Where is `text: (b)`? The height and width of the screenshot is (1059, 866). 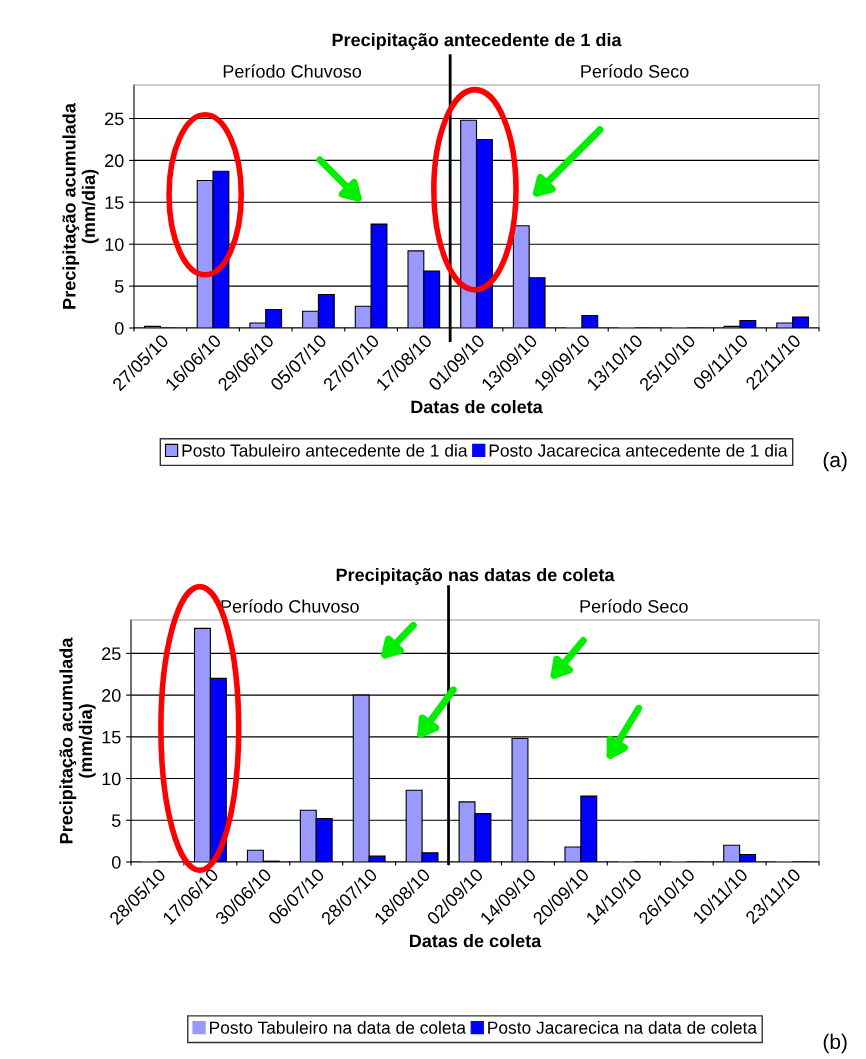 text: (b) is located at coordinates (835, 1043).